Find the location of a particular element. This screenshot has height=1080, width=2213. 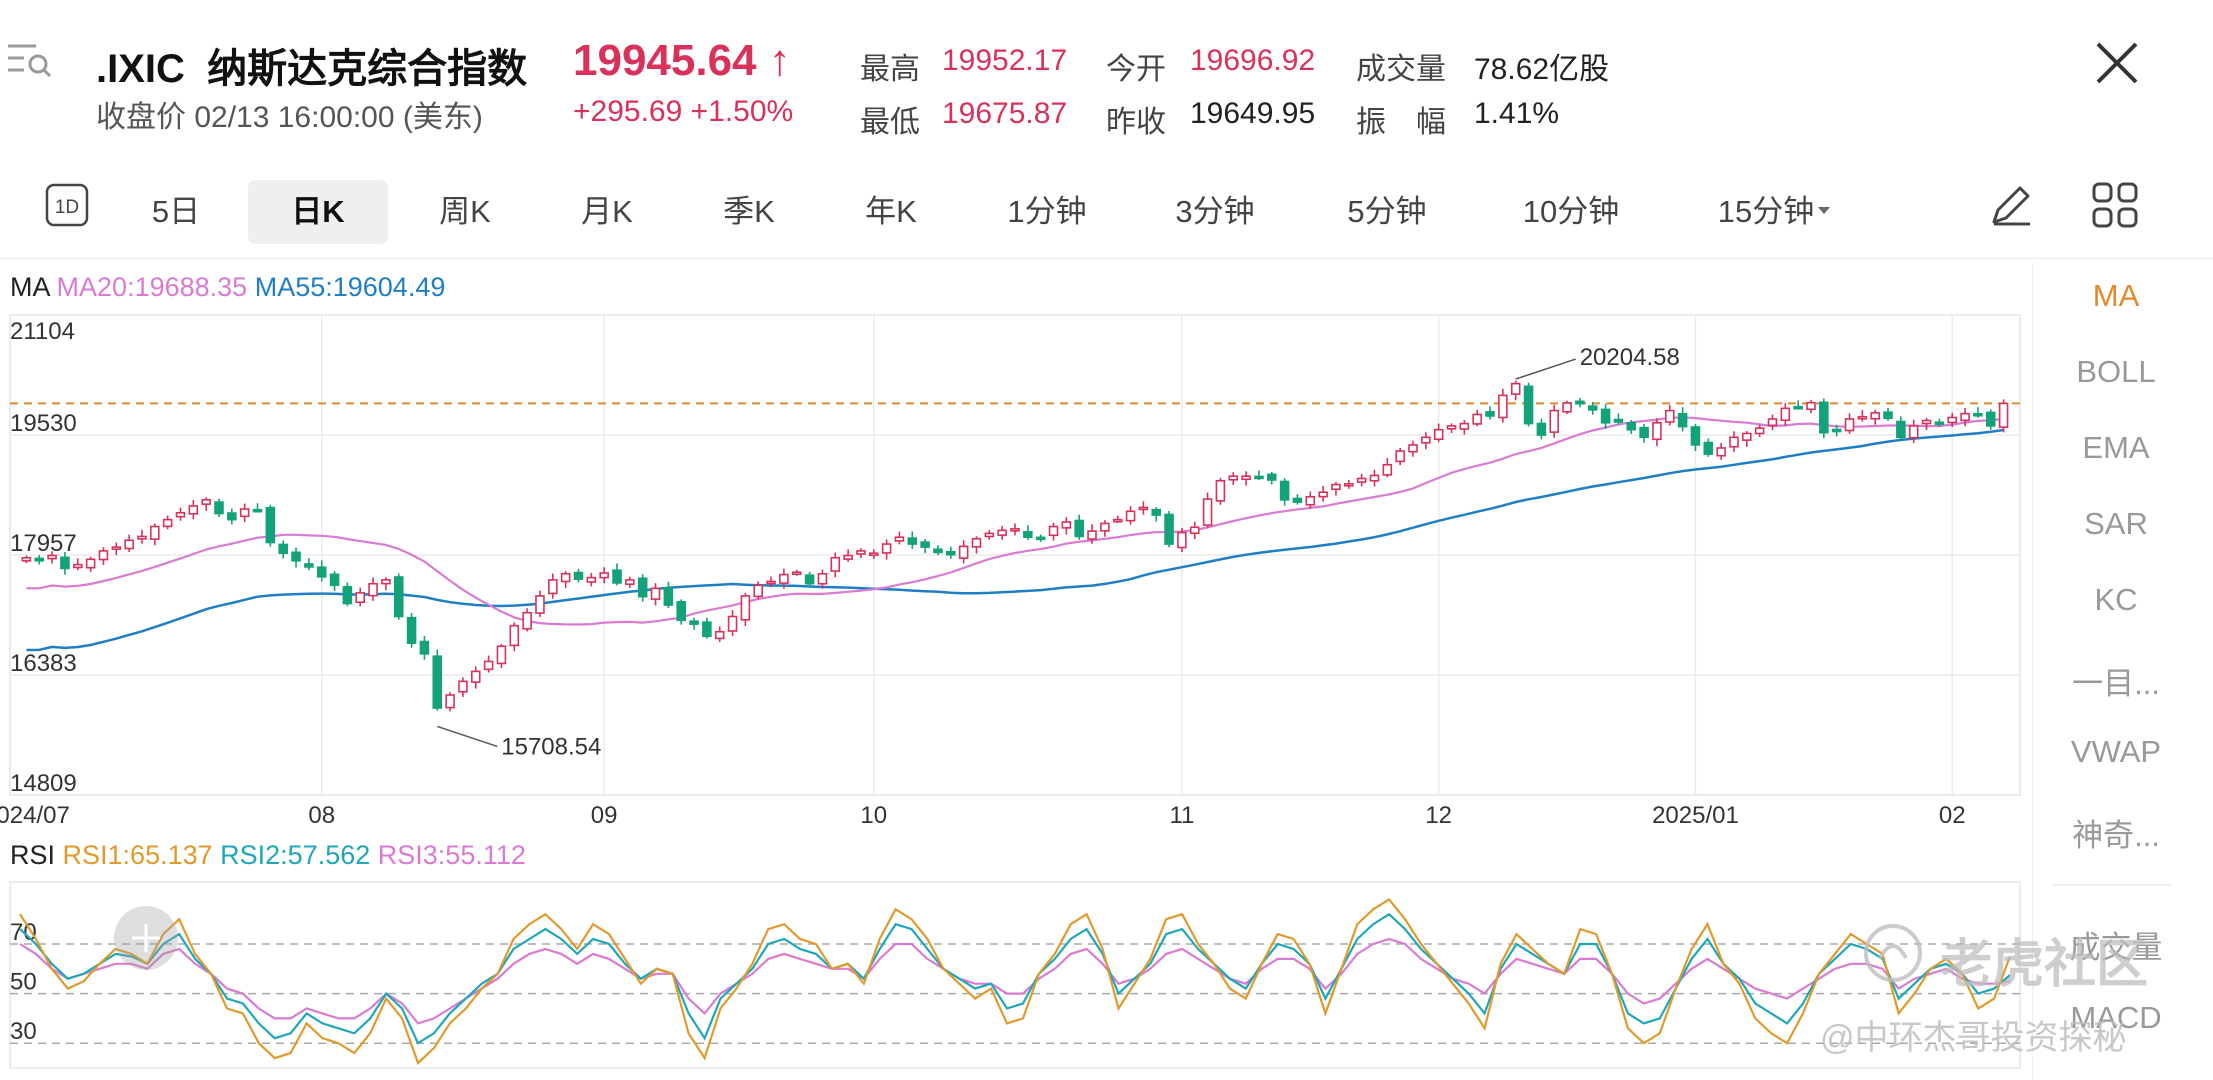

close-label: 收盘价 is located at coordinates (141, 117).